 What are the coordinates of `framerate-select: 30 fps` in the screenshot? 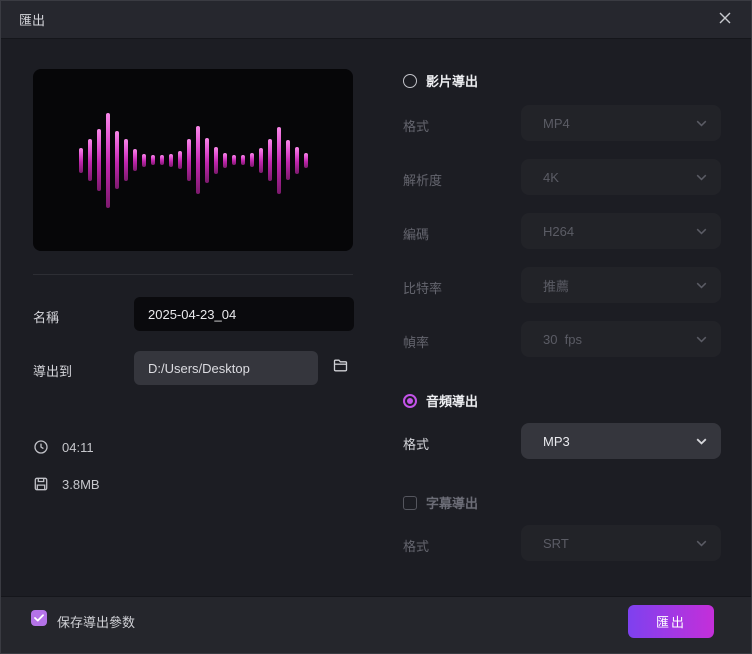 It's located at (621, 339).